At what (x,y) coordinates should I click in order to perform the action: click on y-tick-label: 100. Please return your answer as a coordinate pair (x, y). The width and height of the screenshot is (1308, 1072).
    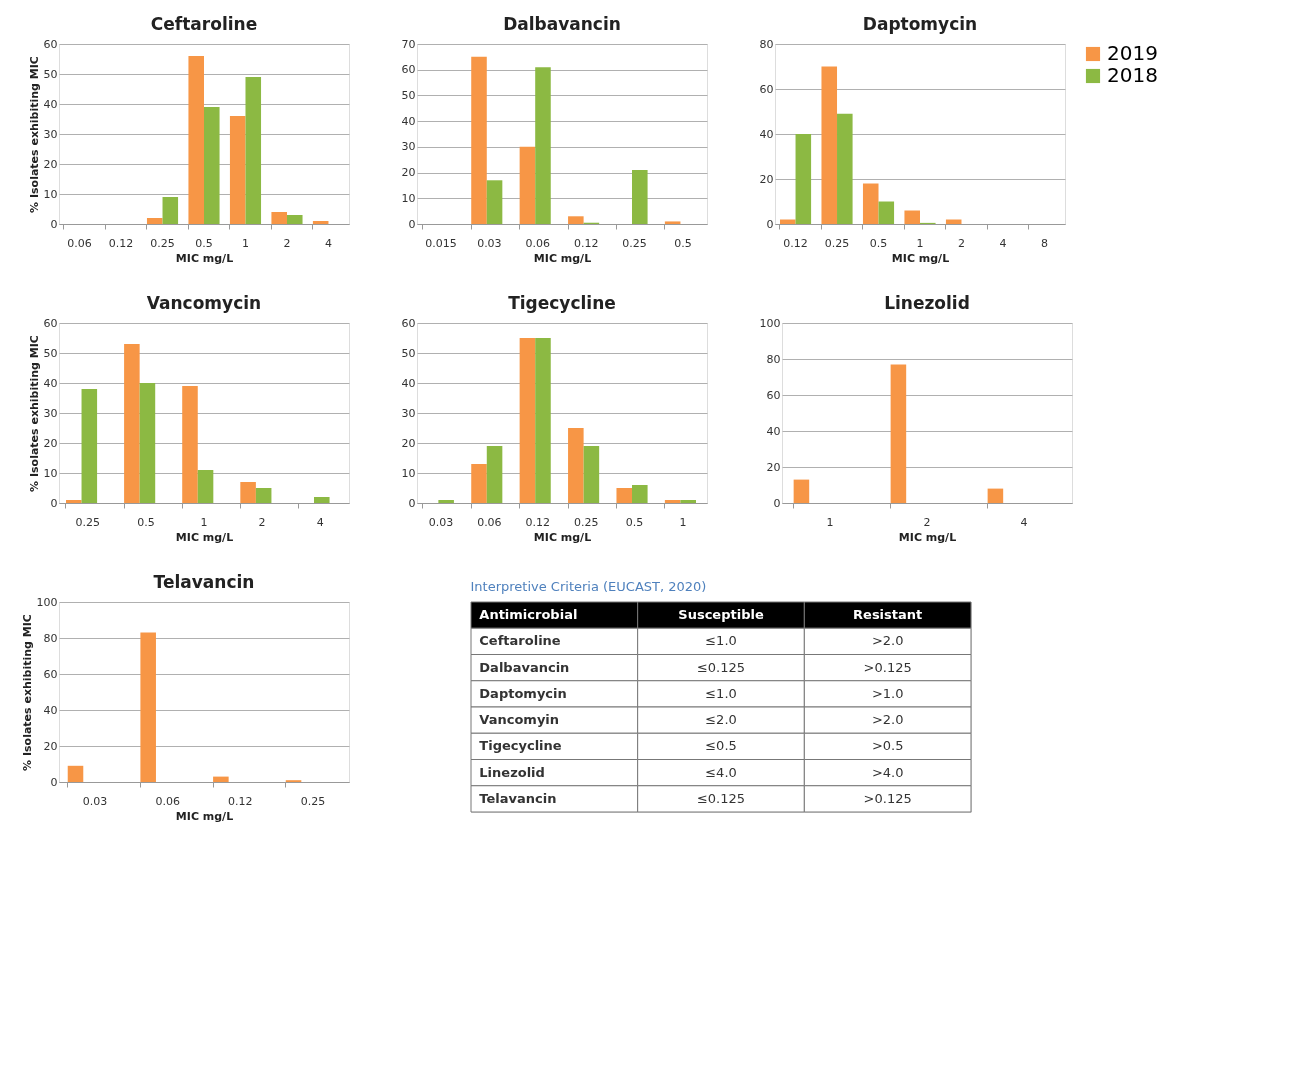
    Looking at the image, I should click on (47, 602).